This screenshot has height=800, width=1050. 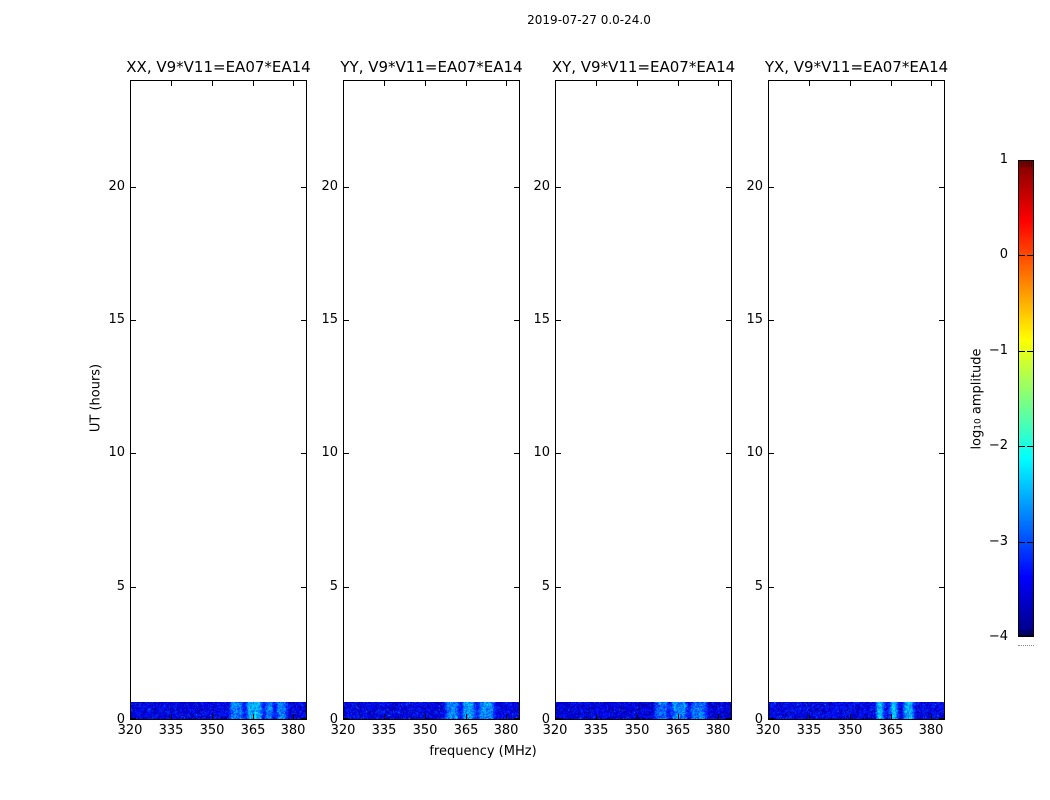 I want to click on colorbar-tick-label: −2, so click(x=998, y=445).